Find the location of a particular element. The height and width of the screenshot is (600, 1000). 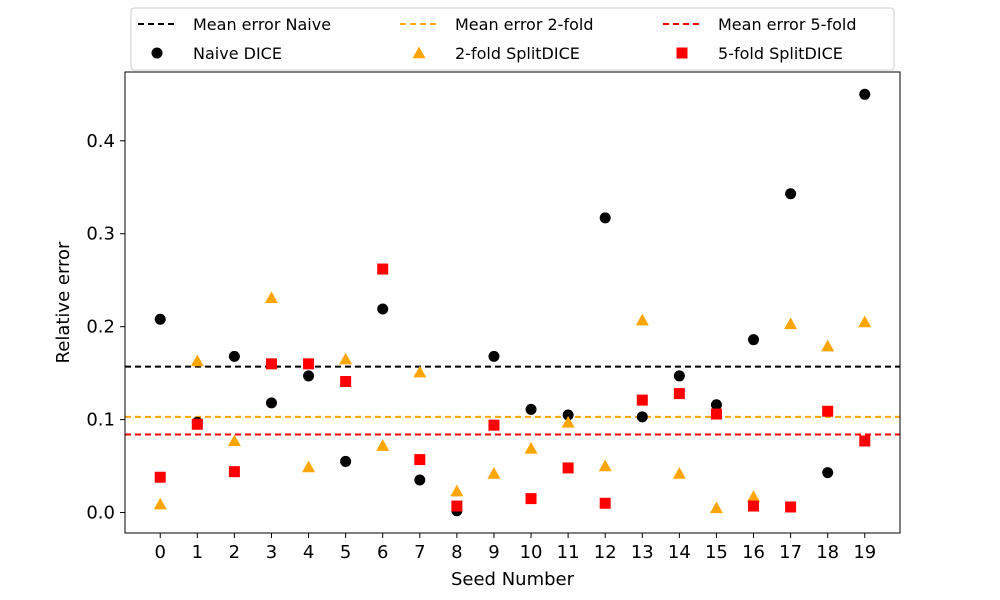

x-tick-label-0: 0 is located at coordinates (160, 552).